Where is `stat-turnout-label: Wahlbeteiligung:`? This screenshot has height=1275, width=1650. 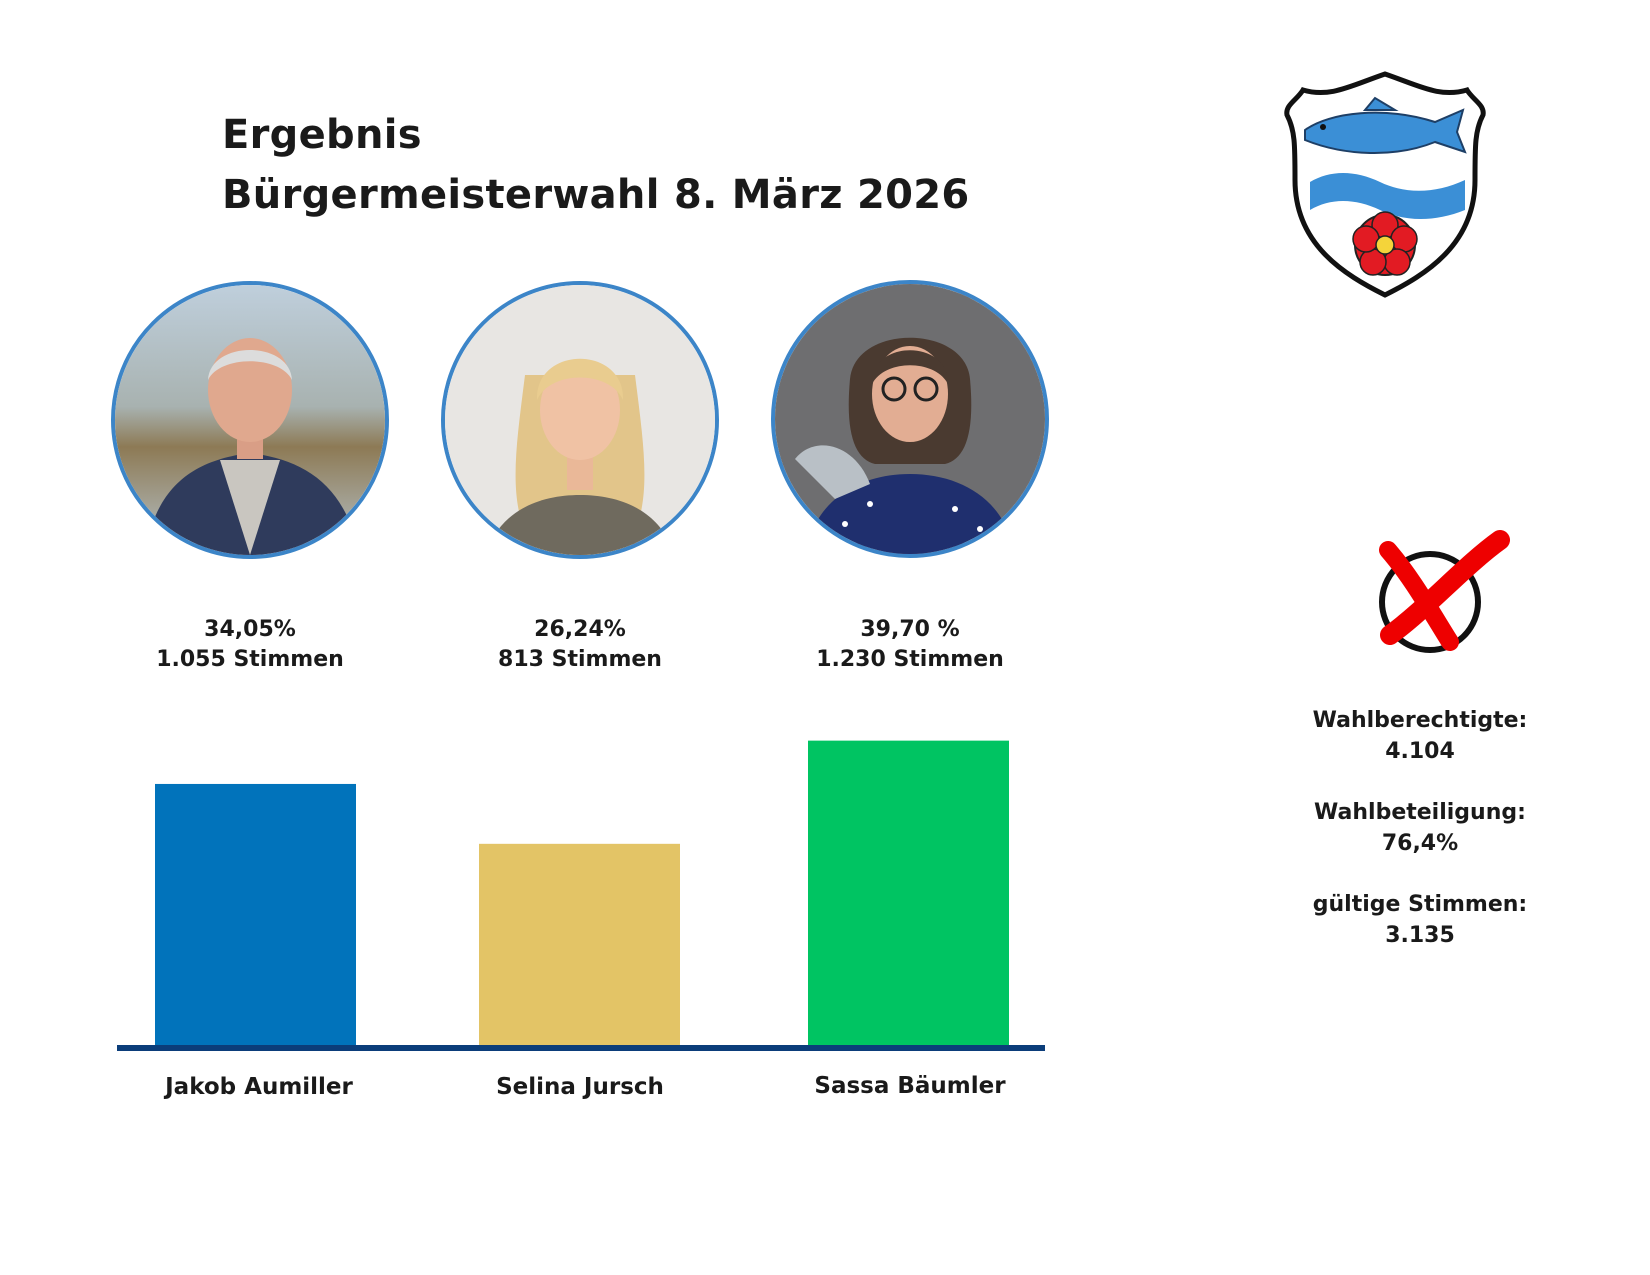
stat-turnout-label: Wahlbeteiligung: is located at coordinates (1420, 812).